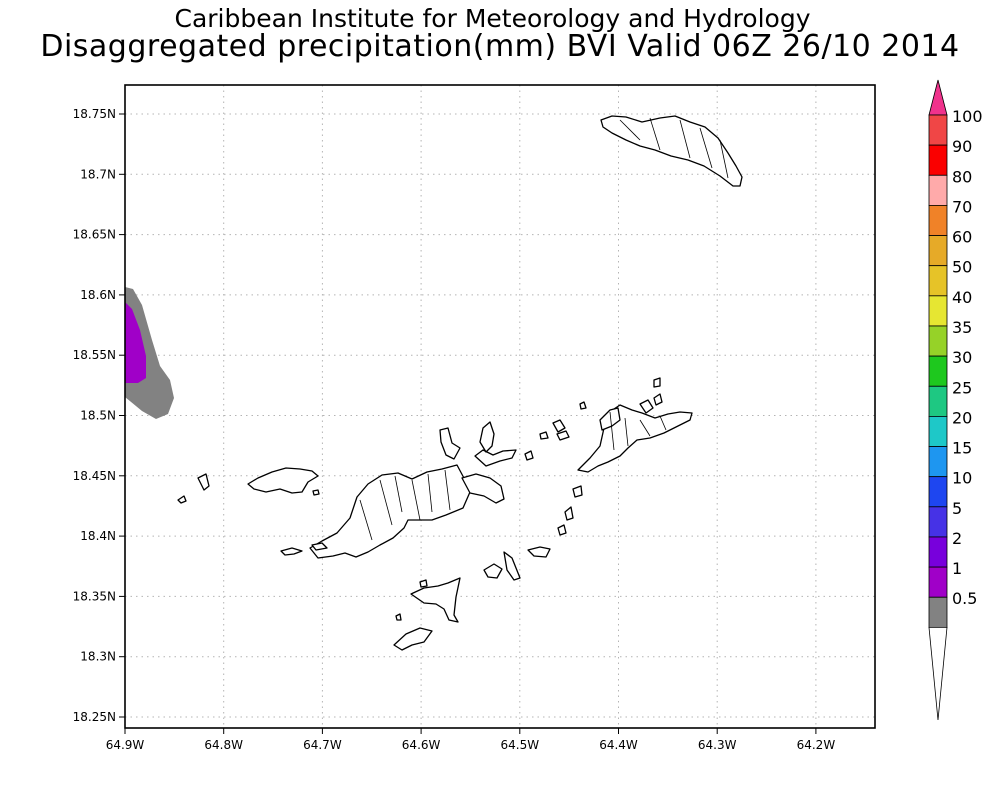 The image size is (1000, 800). What do you see at coordinates (94, 114) in the screenshot?
I see `y-tick-label: 18.75N` at bounding box center [94, 114].